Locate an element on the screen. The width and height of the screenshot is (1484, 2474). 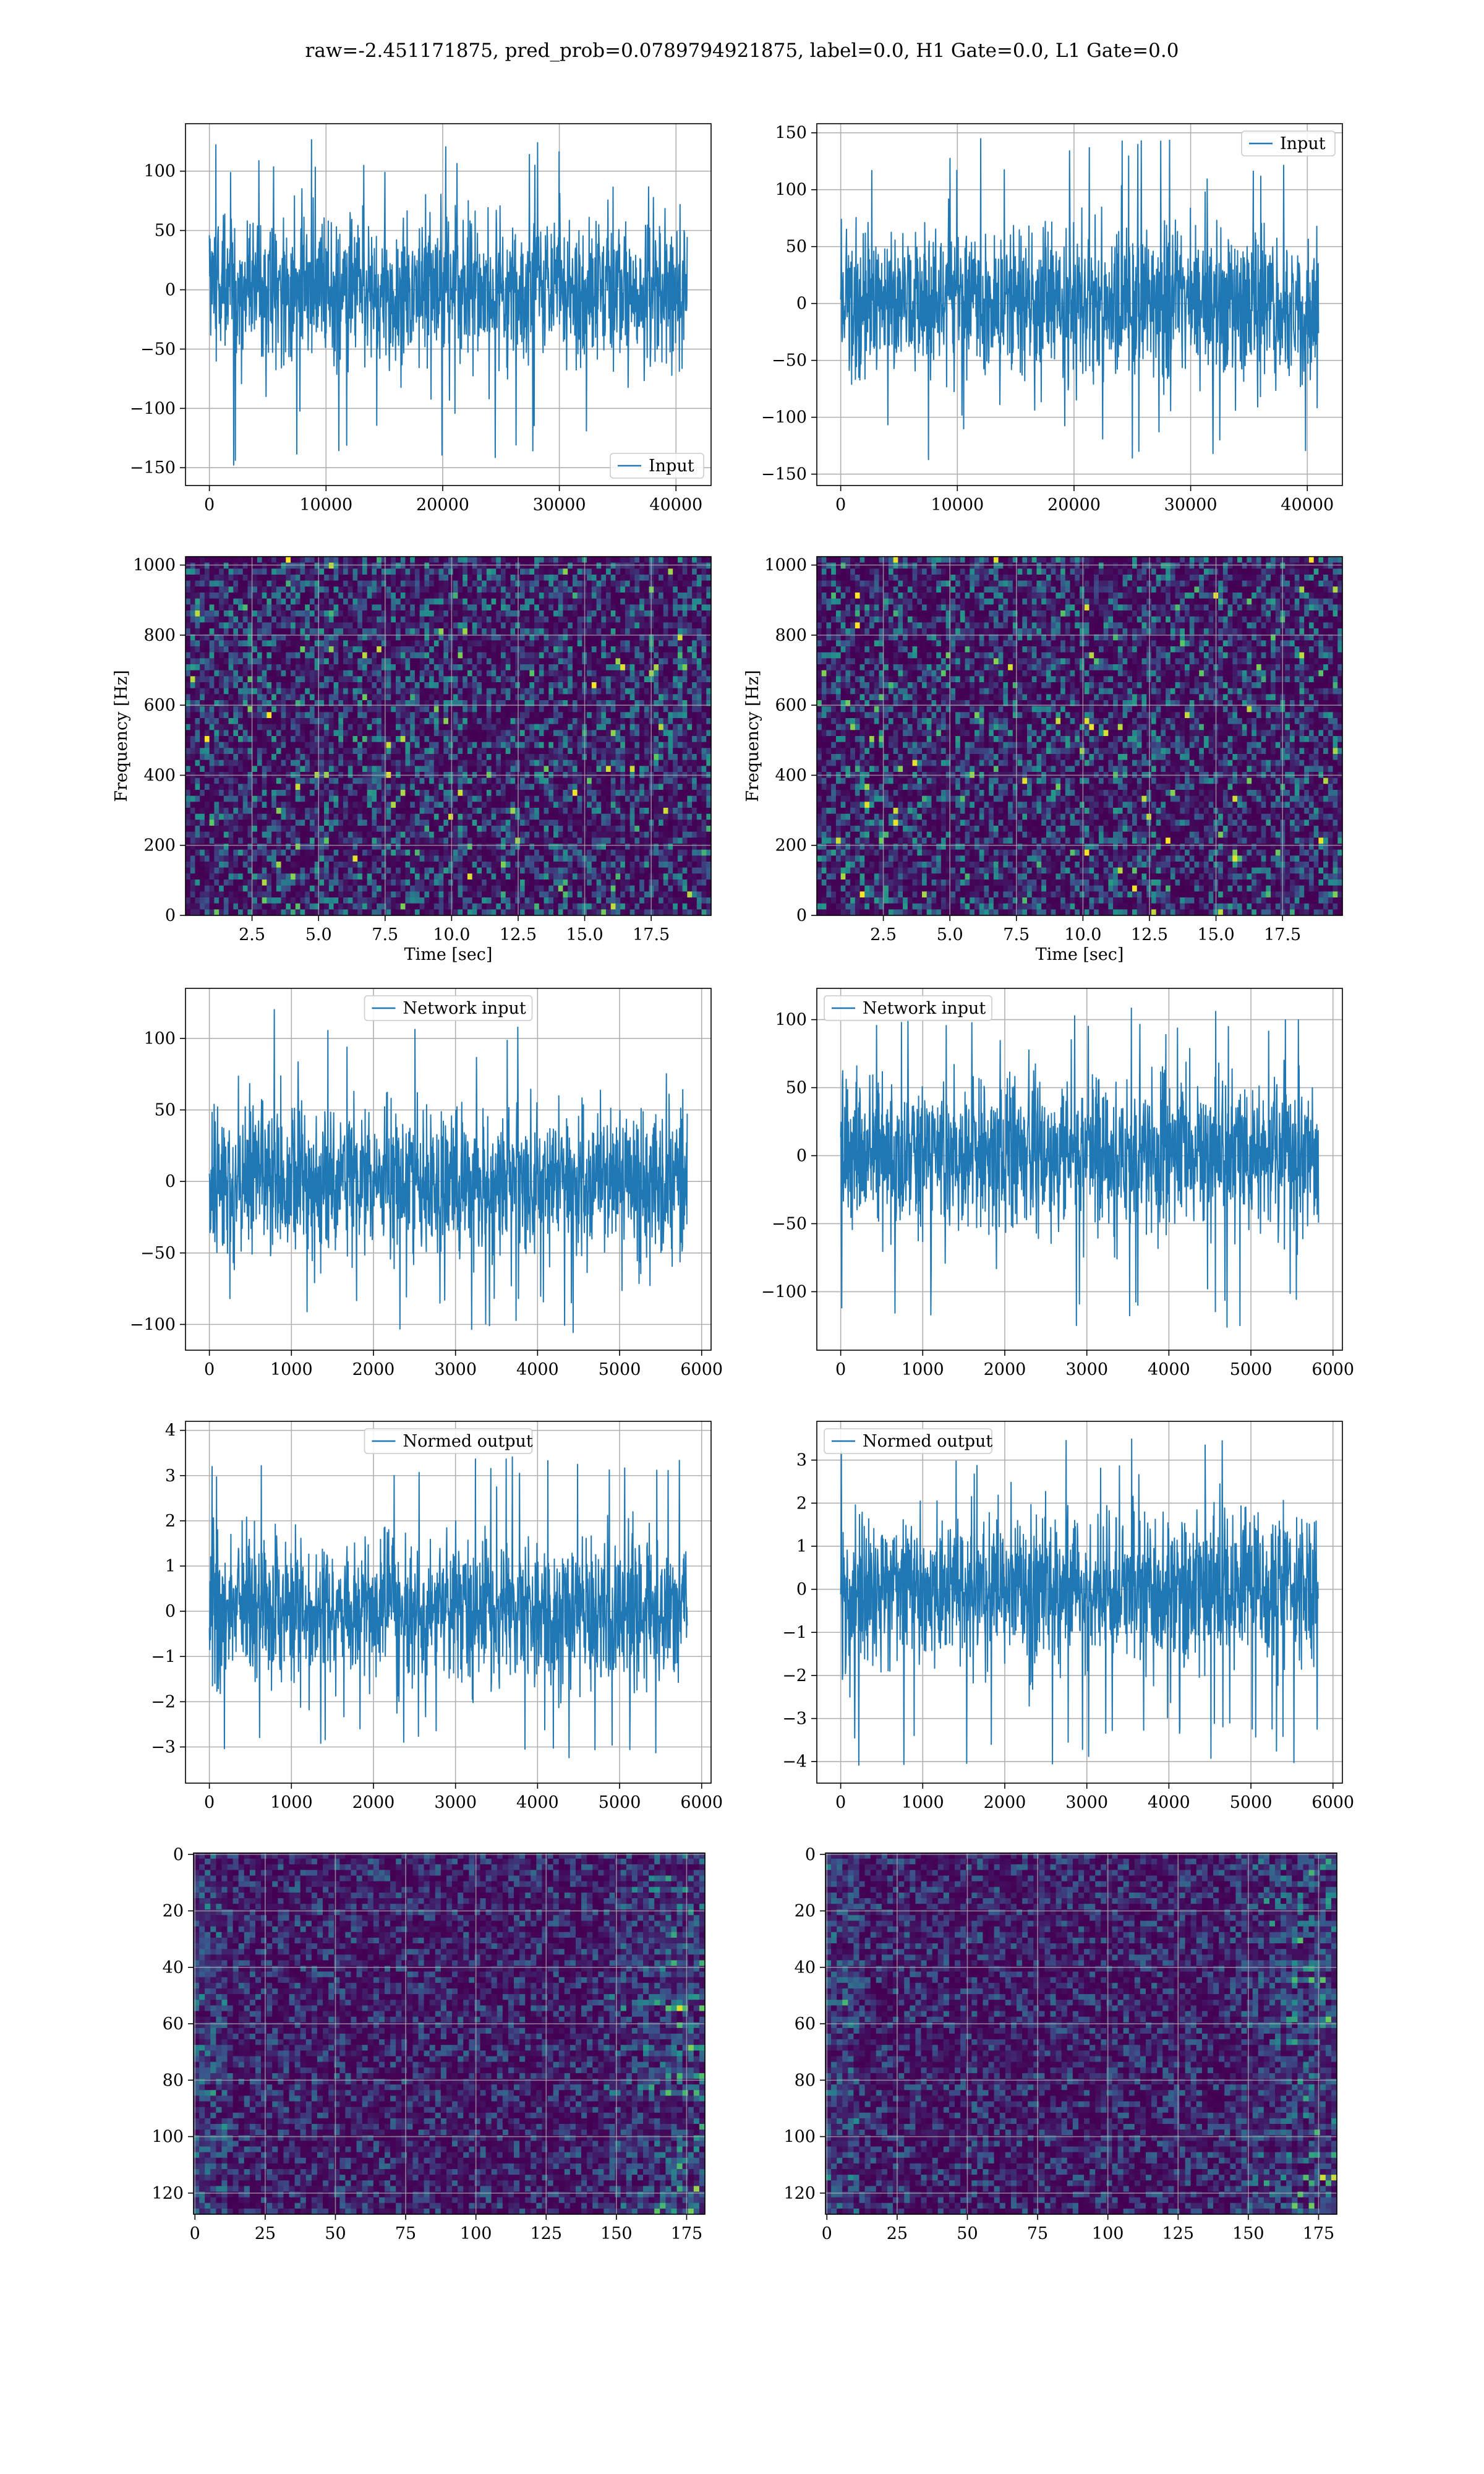
y-tick-label: −100 is located at coordinates (784, 1291).